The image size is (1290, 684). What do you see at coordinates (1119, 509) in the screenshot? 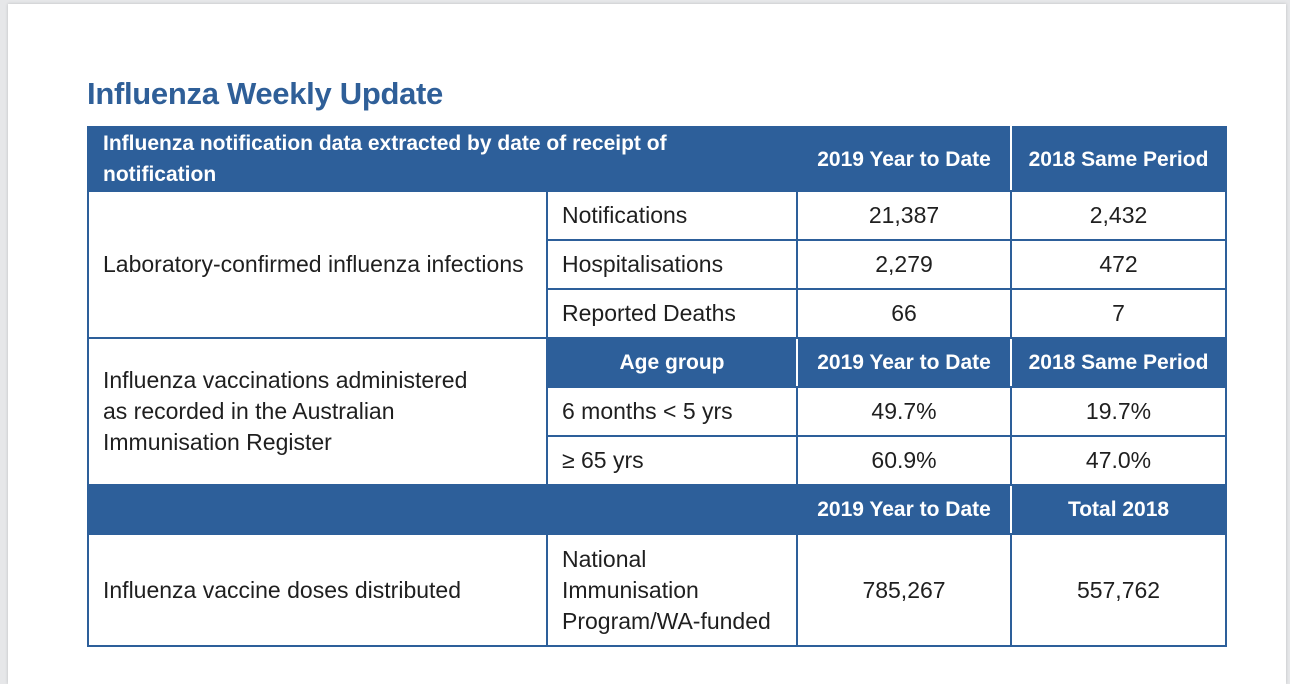
I see `doses-header-total-2018: Total 2018` at bounding box center [1119, 509].